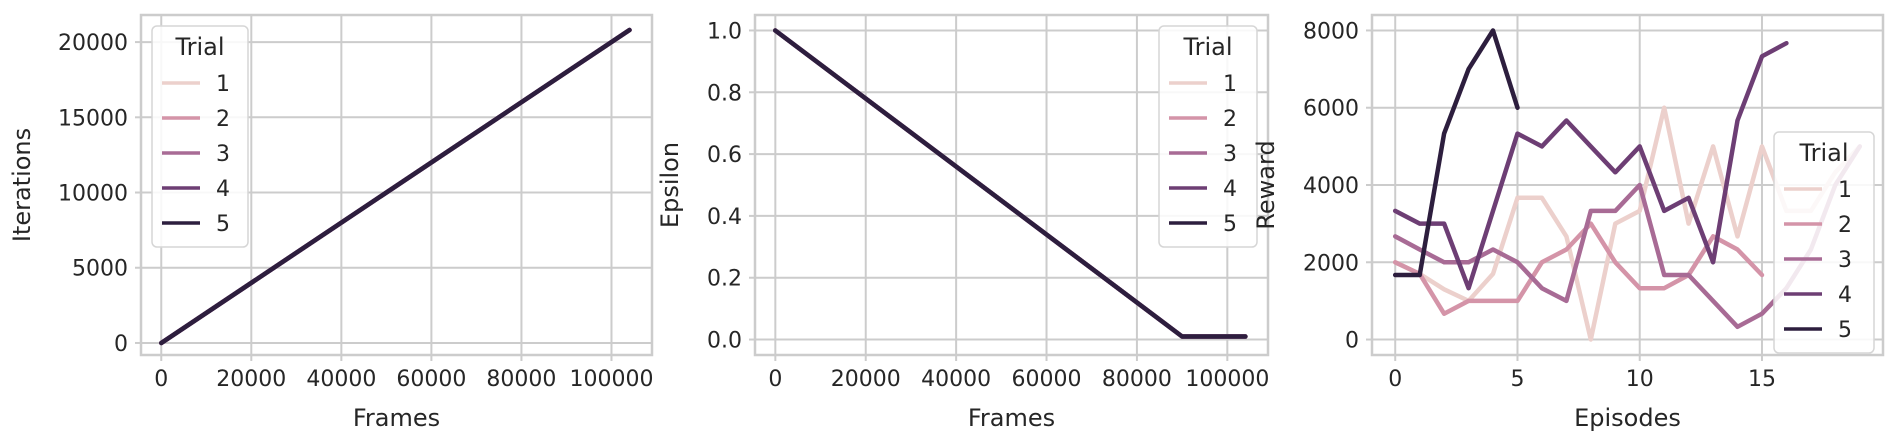  What do you see at coordinates (1331, 31) in the screenshot?
I see `y-tick-label: 8000` at bounding box center [1331, 31].